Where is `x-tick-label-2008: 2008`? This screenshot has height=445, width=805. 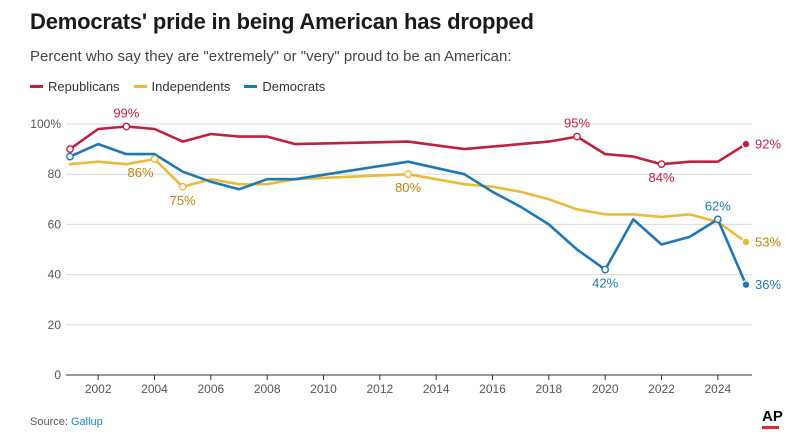 x-tick-label-2008: 2008 is located at coordinates (267, 389).